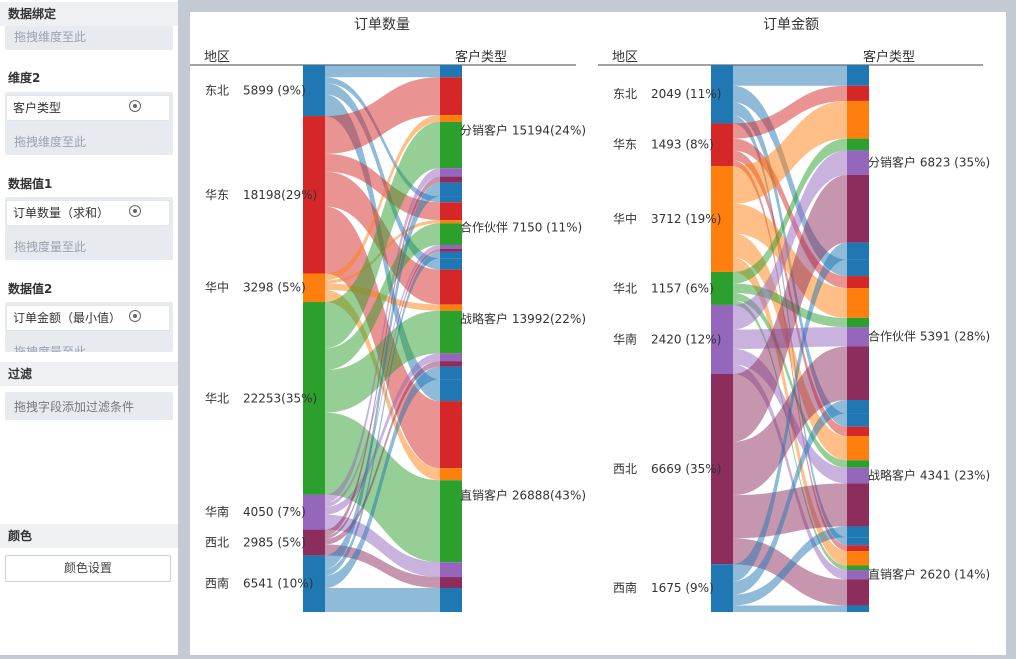 The image size is (1016, 659). I want to click on chart2-right-header: 客户类型, so click(889, 57).